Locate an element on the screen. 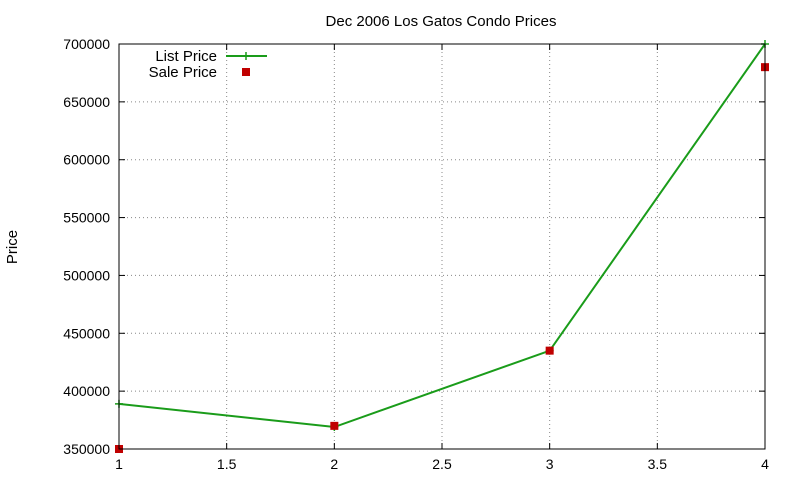  y-tick-label: 550000 is located at coordinates (86, 218).